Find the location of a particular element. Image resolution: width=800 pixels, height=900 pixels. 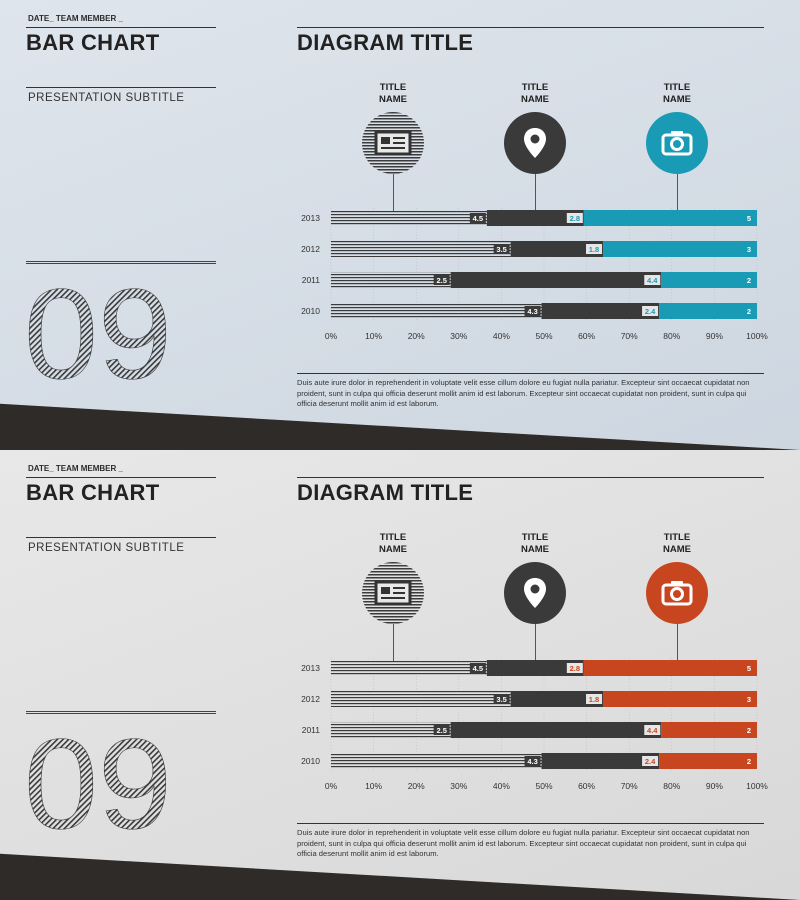

x-tick-label: 60% is located at coordinates (586, 786).